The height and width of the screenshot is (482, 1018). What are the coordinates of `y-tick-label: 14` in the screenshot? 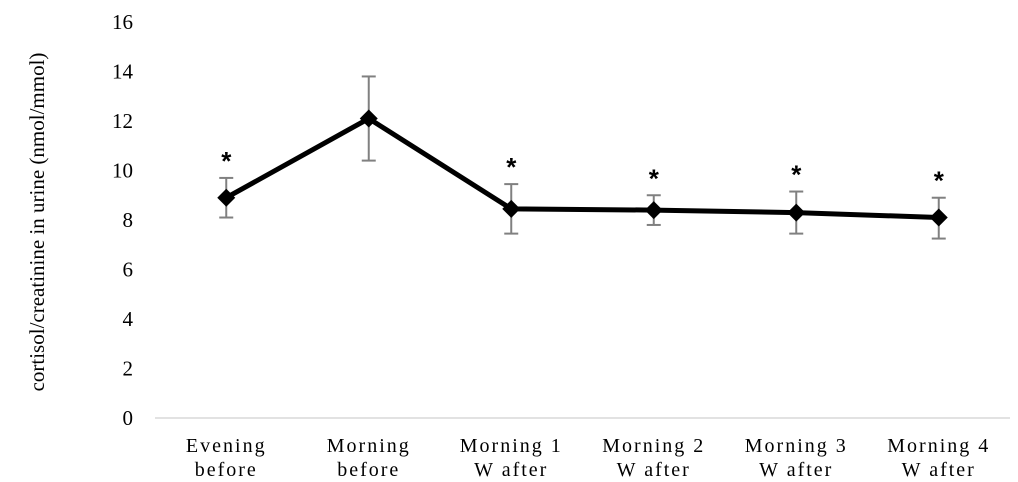 It's located at (123, 72).